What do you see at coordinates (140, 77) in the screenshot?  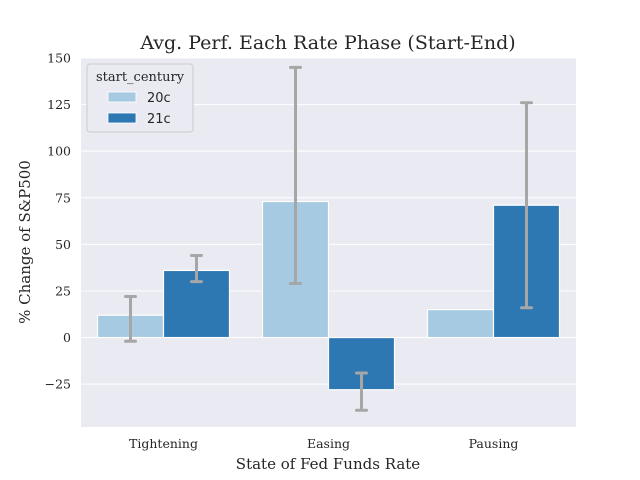 I see `legend-title: start_century` at bounding box center [140, 77].